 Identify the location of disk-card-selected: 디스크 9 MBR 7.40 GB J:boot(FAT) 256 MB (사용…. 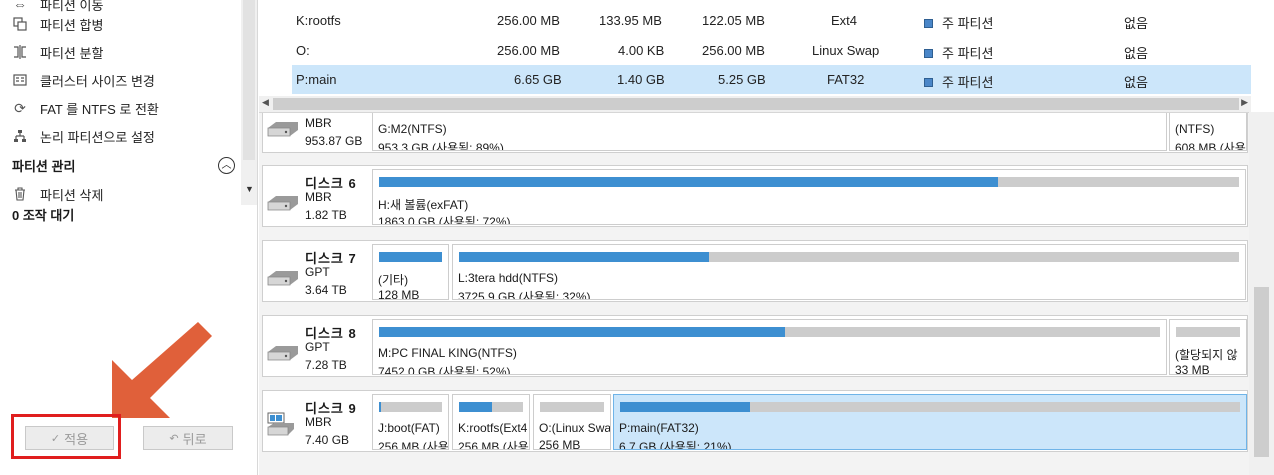
(755, 421).